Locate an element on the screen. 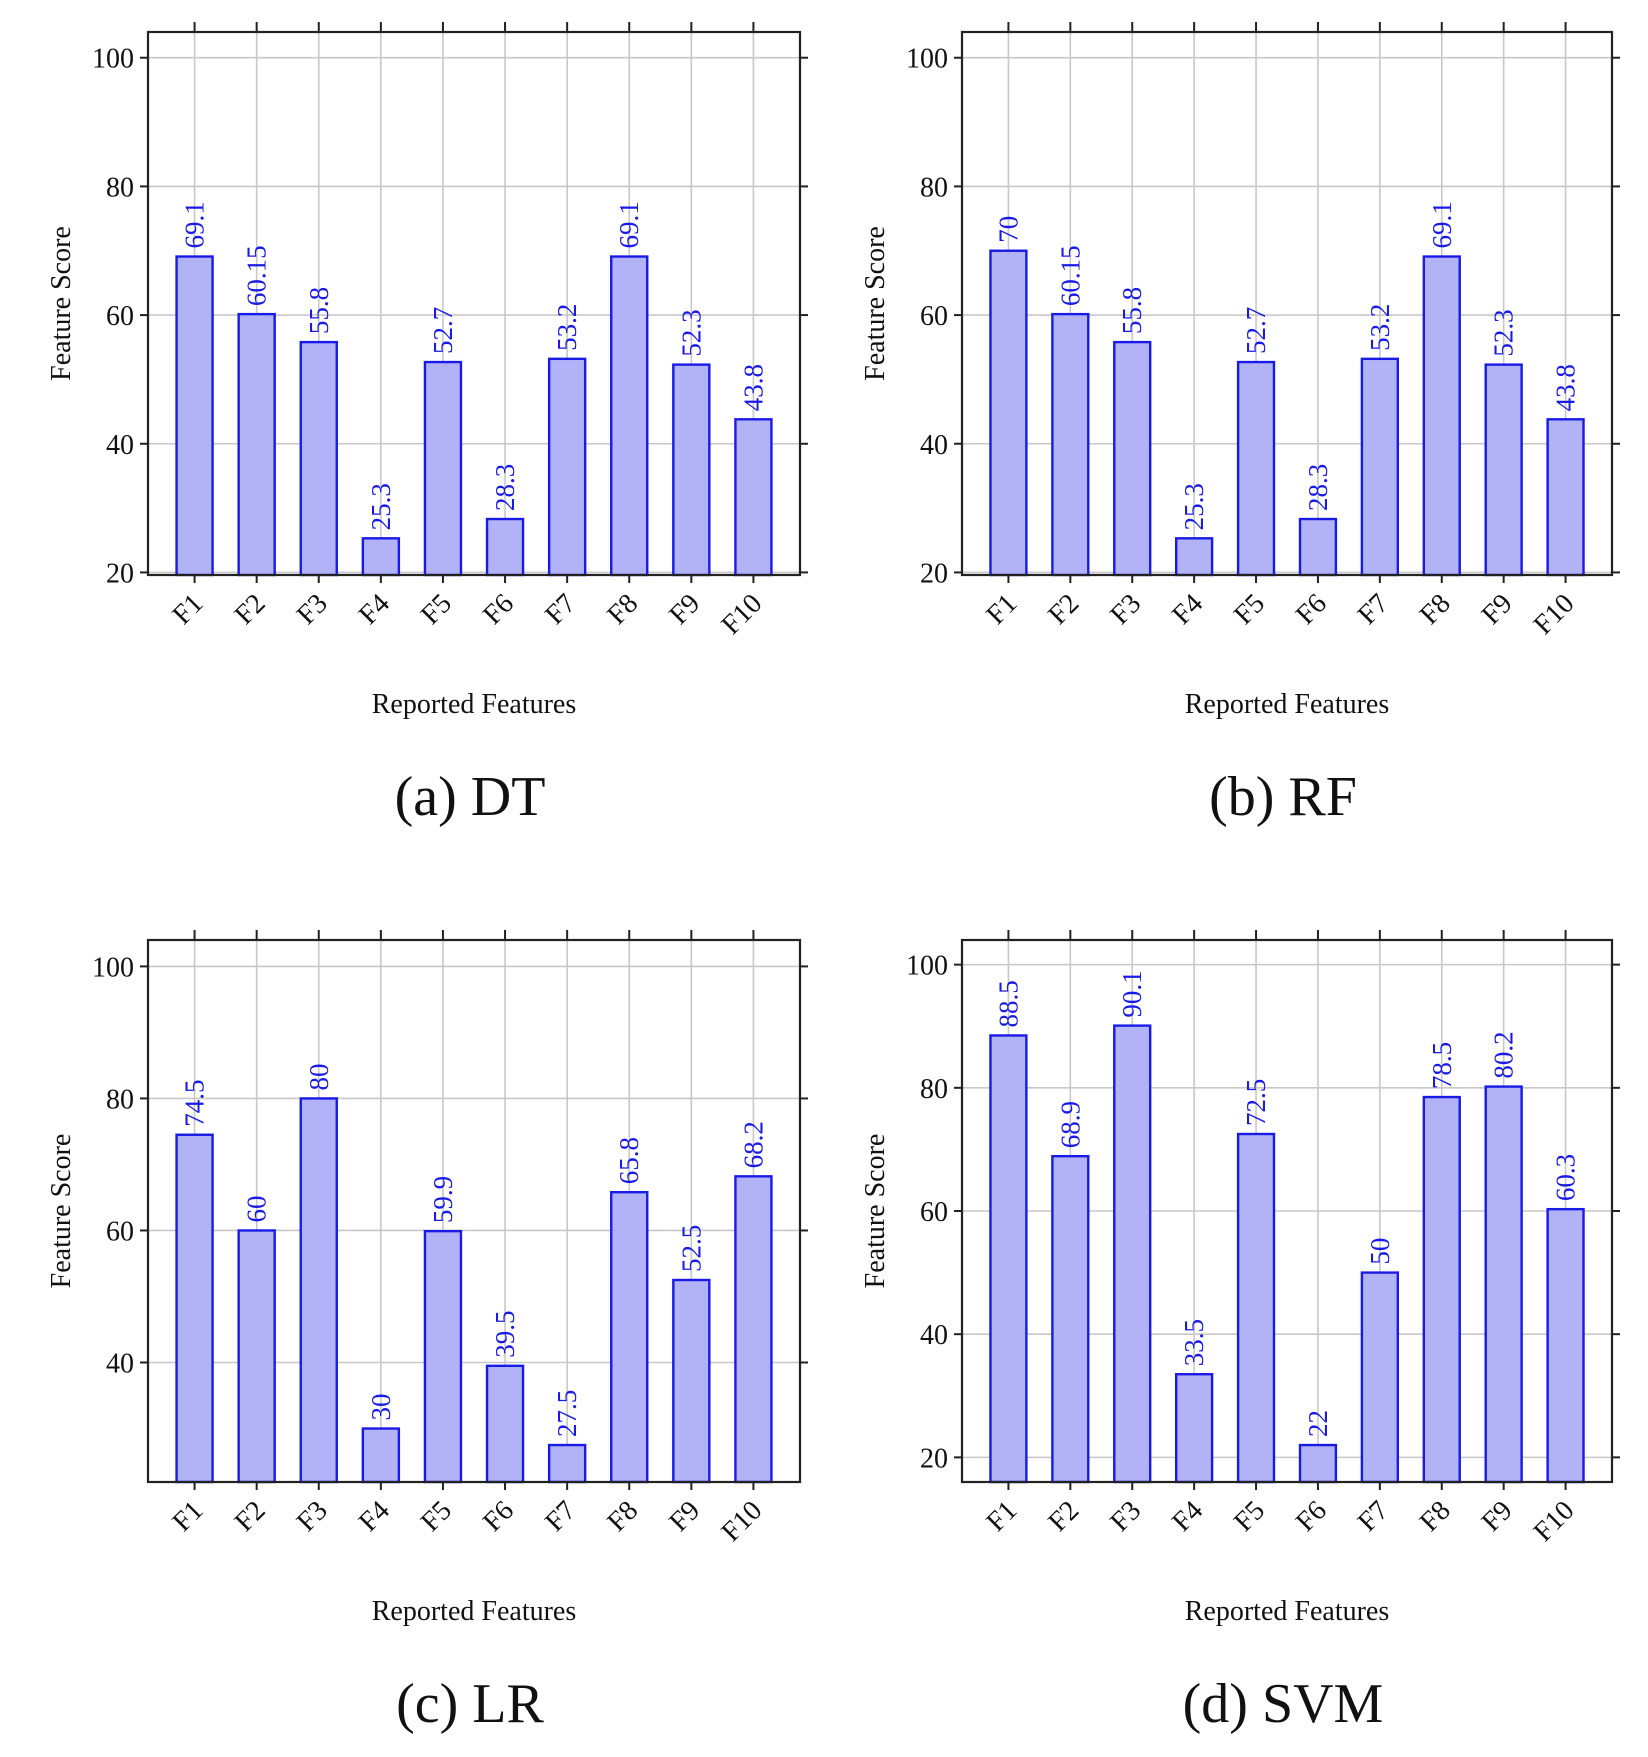 This screenshot has height=1757, width=1648. bar-F8 is located at coordinates (1441, 416).